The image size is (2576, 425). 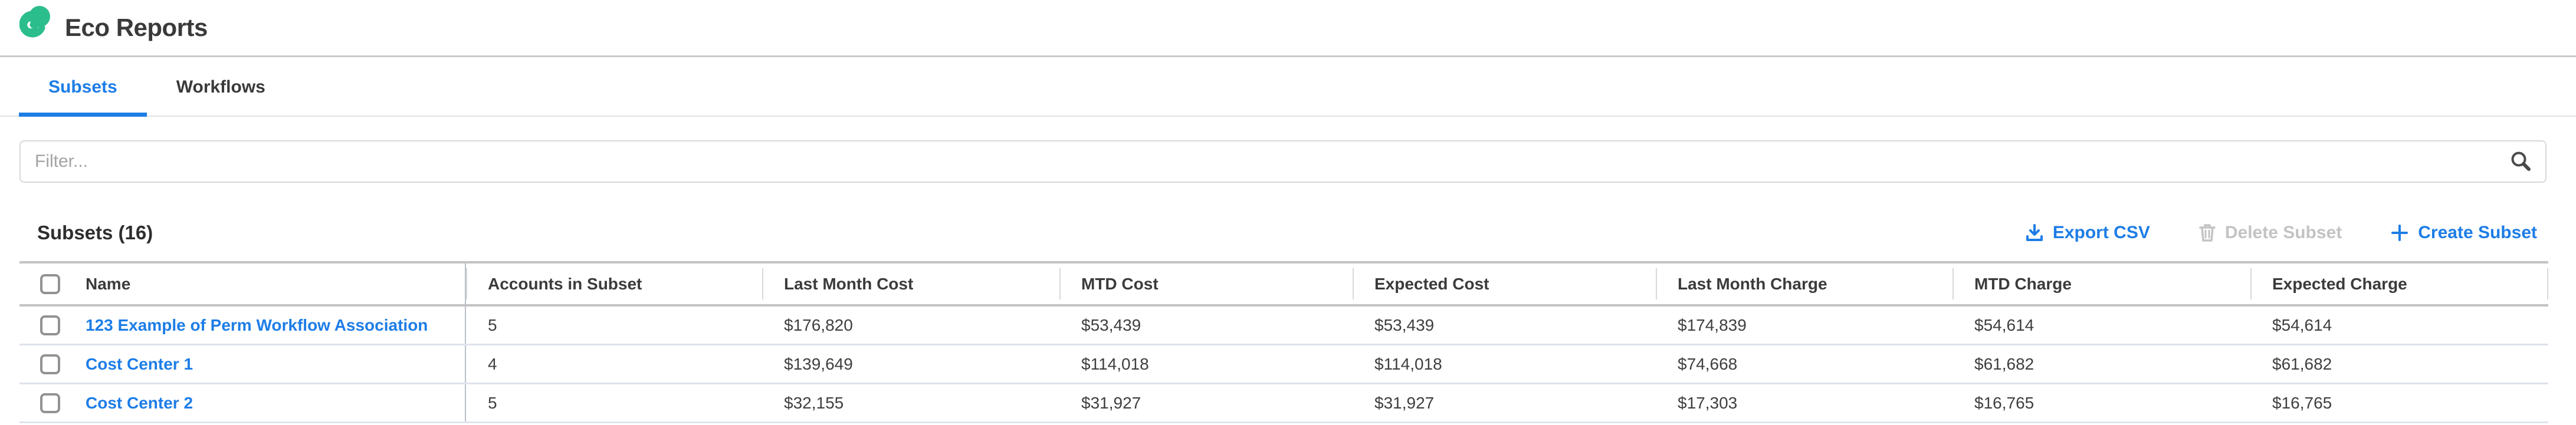 What do you see at coordinates (2004, 402) in the screenshot?
I see `mtd-charge-cell: $16,765` at bounding box center [2004, 402].